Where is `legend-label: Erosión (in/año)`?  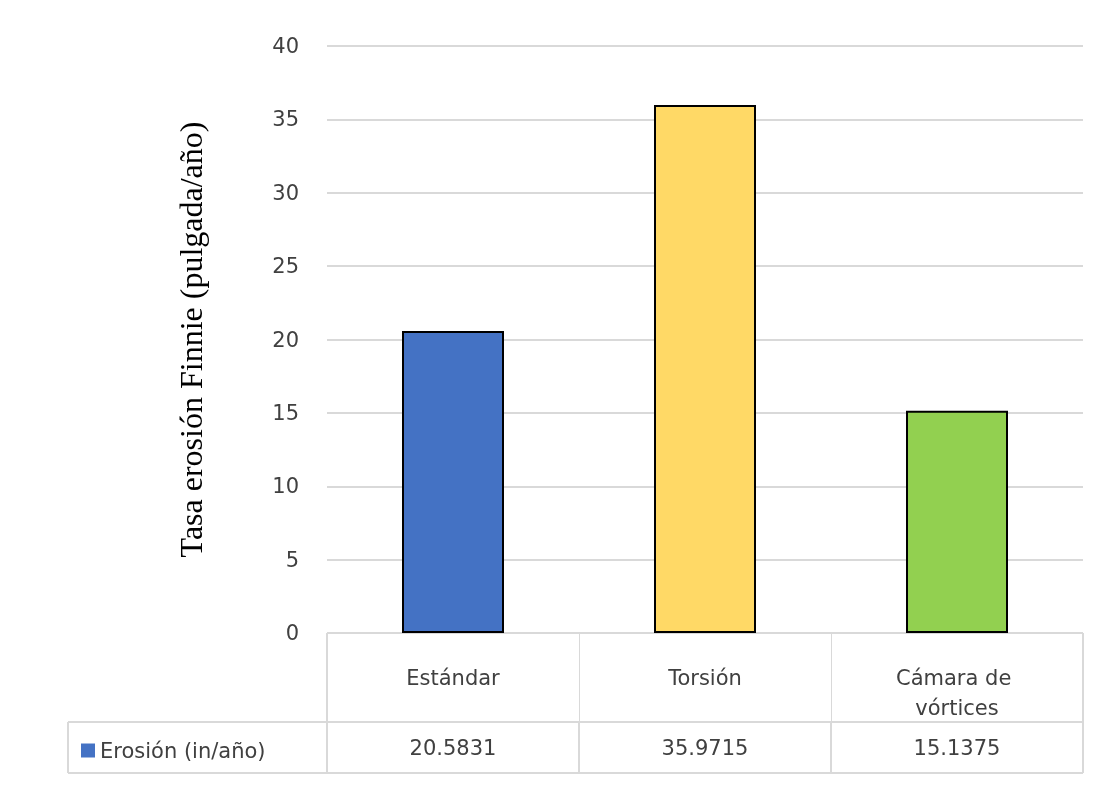 legend-label: Erosión (in/año) is located at coordinates (183, 750).